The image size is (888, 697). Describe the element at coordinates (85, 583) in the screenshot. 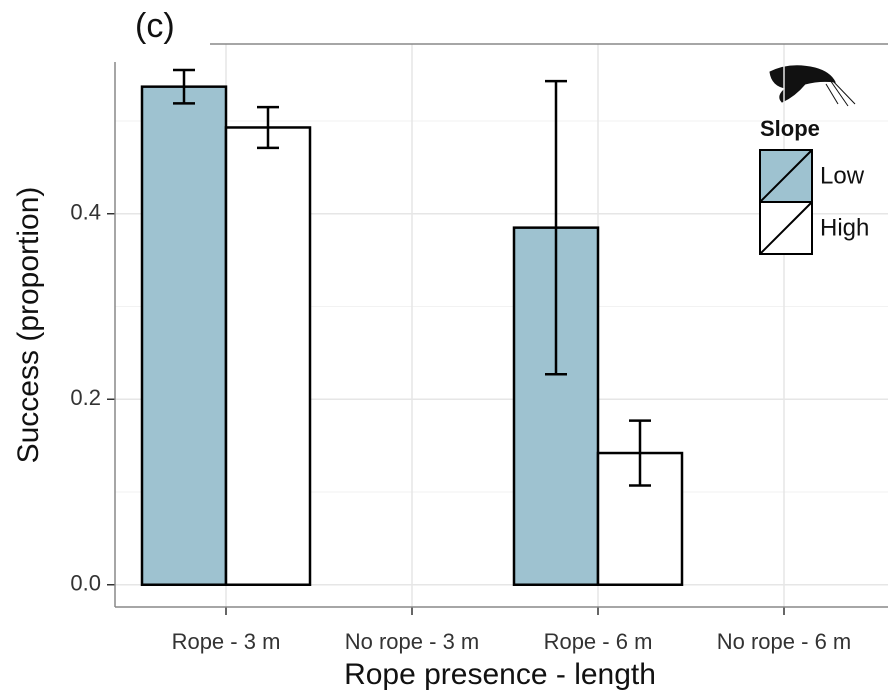

I see `y-tick-label: 0.0` at that location.